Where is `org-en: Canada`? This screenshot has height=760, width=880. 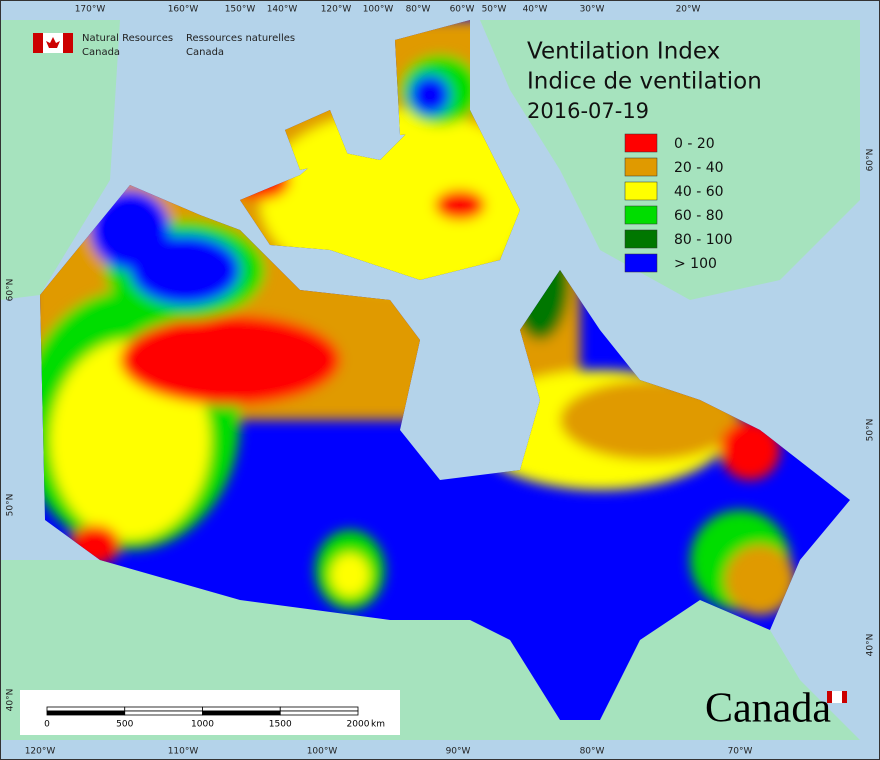 org-en: Canada is located at coordinates (101, 52).